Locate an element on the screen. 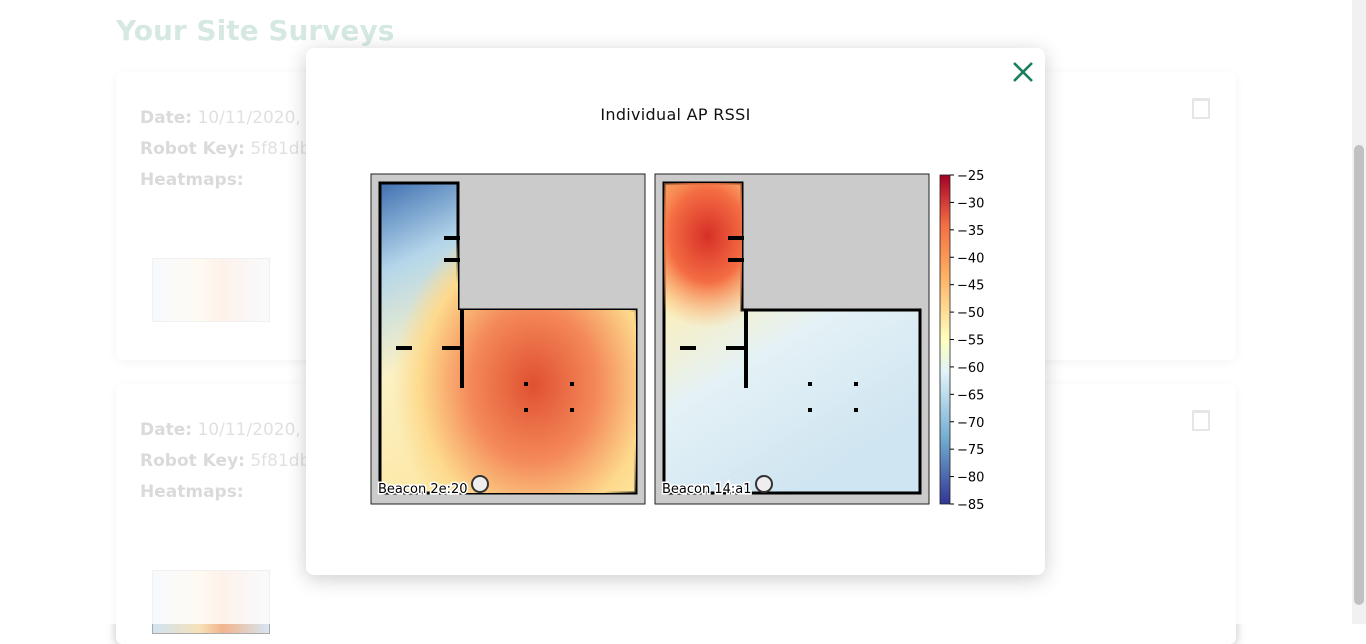 The width and height of the screenshot is (1366, 644). colorbar-tick-label: −25 is located at coordinates (970, 176).